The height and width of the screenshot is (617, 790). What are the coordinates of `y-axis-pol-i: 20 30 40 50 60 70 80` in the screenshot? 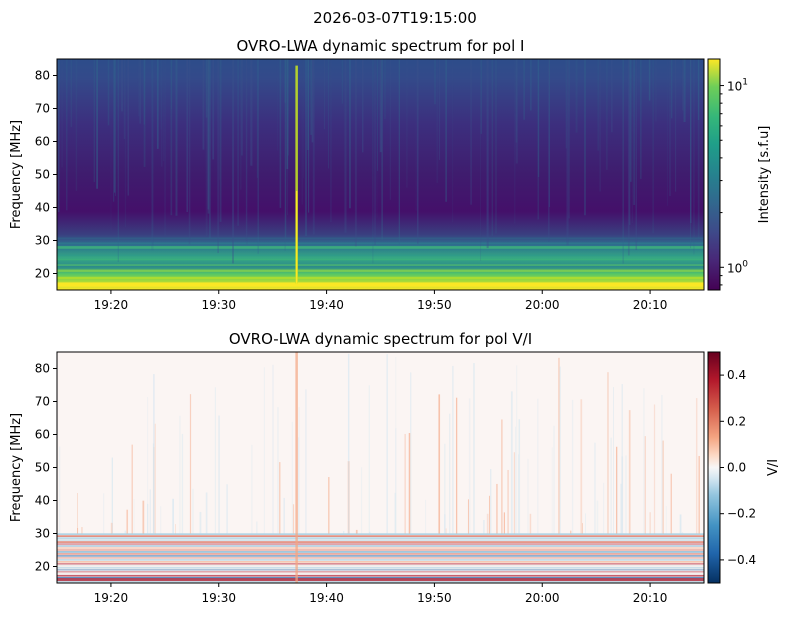 It's located at (46, 175).